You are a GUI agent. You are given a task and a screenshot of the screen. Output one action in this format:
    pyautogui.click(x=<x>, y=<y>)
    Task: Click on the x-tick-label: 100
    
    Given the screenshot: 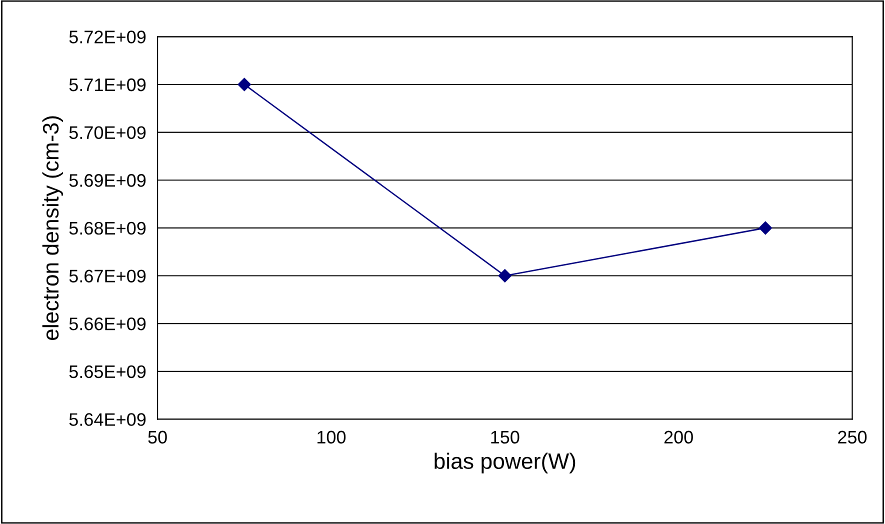 What is the action you would take?
    pyautogui.click(x=332, y=437)
    